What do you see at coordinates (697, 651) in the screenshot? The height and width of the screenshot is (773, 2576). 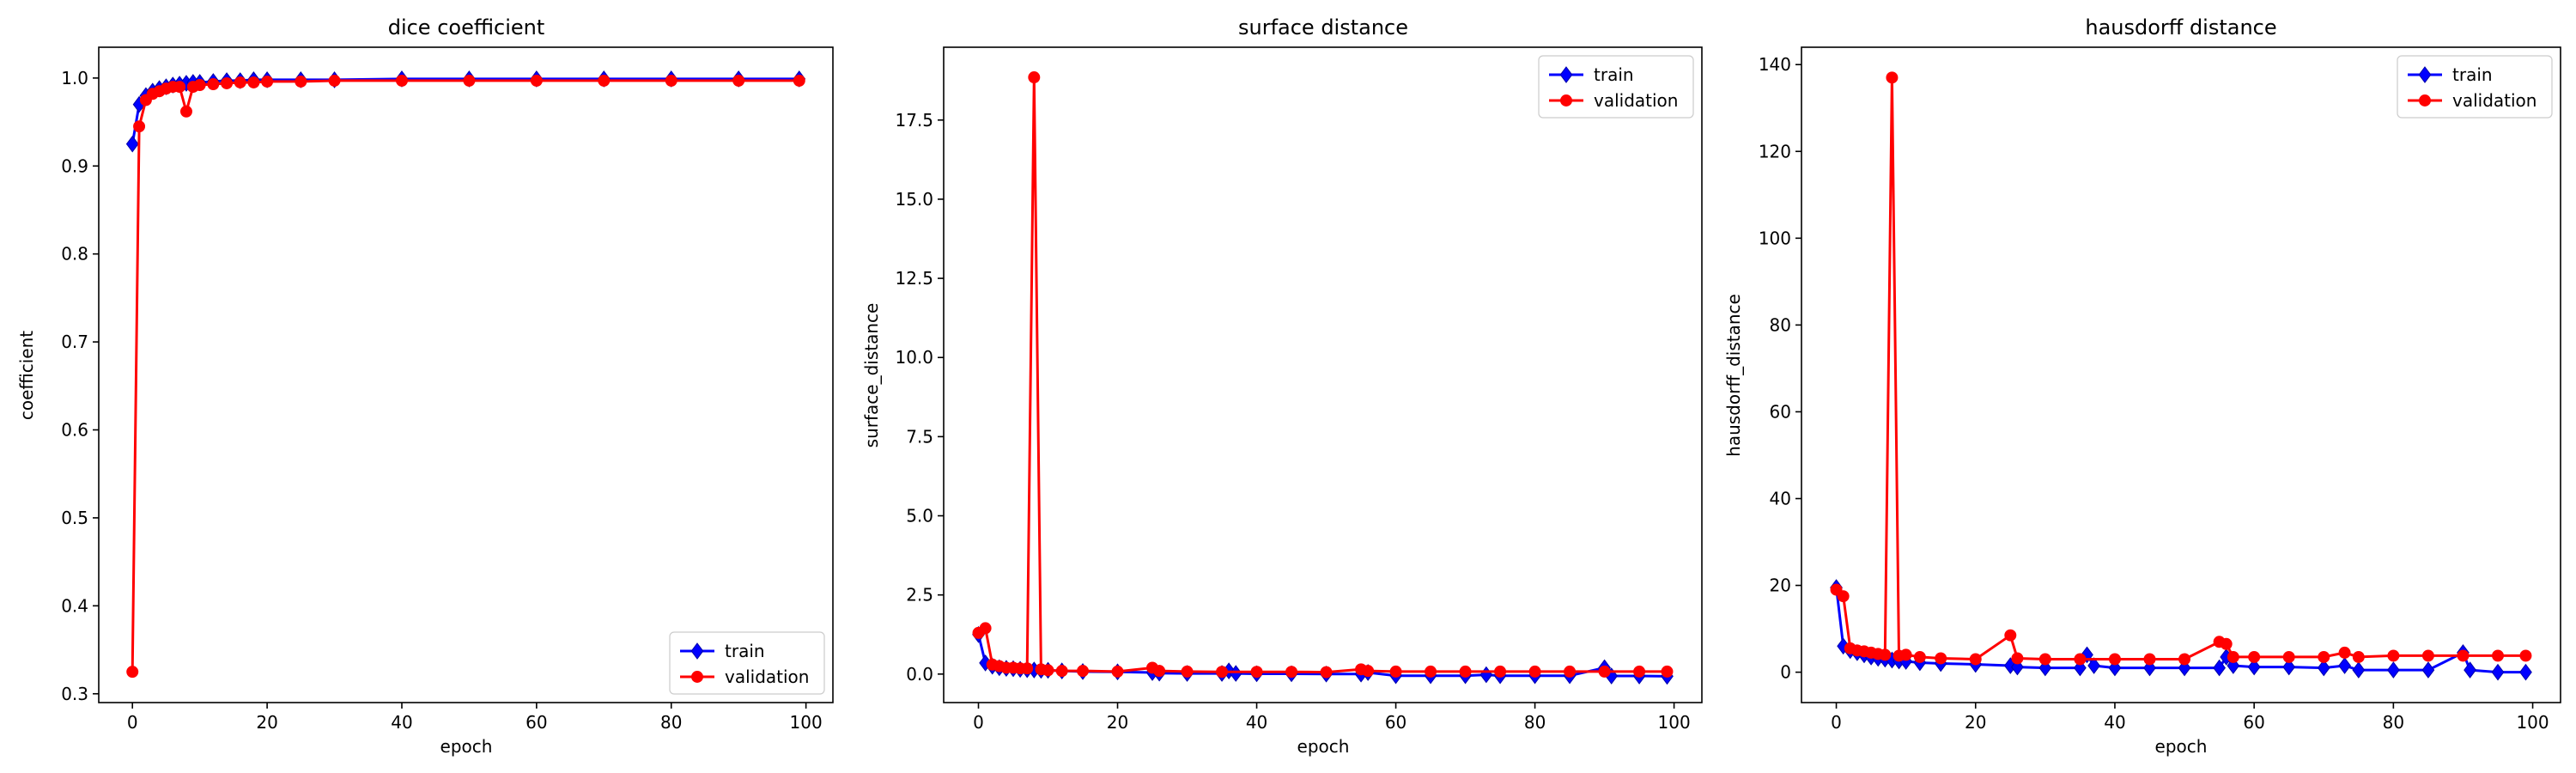 I see `legend-marker-train` at bounding box center [697, 651].